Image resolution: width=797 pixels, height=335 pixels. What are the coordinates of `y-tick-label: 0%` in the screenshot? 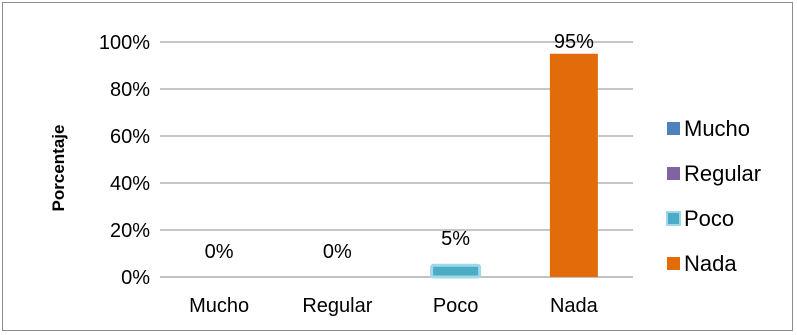 It's located at (135, 278).